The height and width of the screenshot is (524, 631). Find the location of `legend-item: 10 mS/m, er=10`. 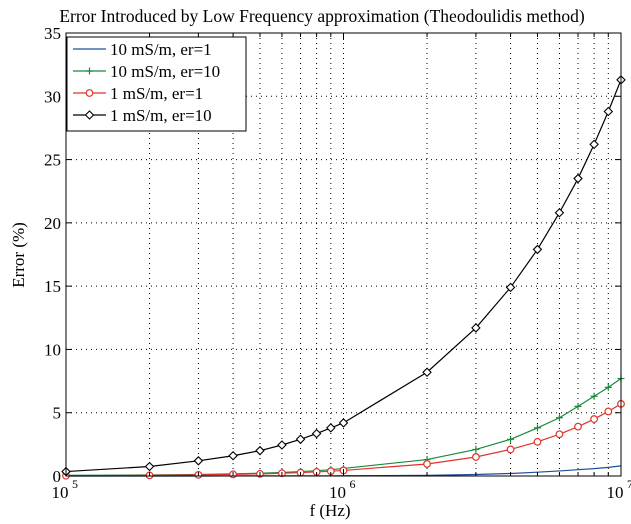

legend-item: 10 mS/m, er=10 is located at coordinates (146, 71).